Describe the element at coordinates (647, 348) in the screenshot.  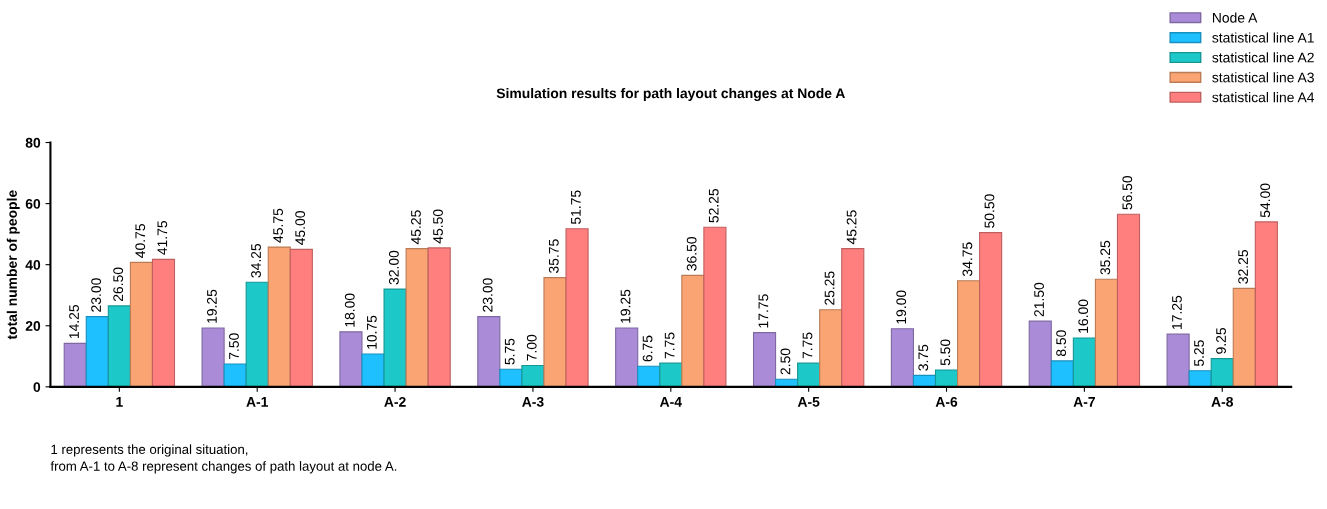
I see `data-label: 6.75` at that location.